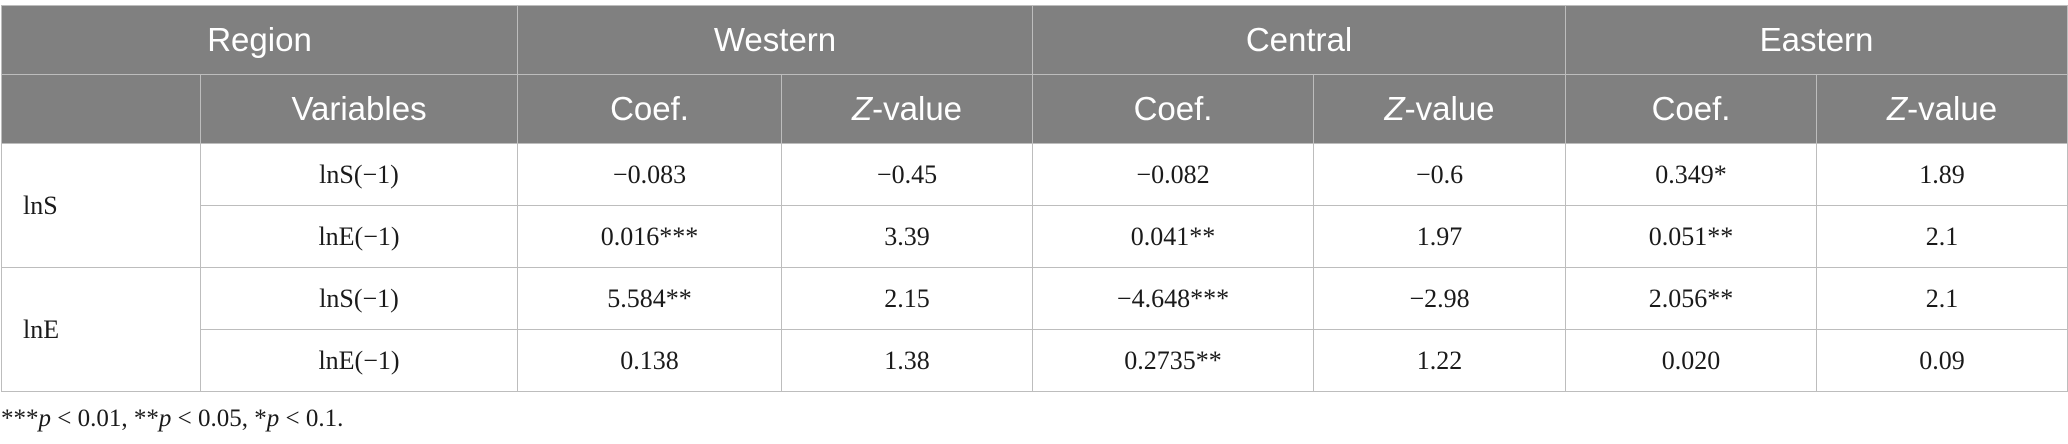  I want to click on central-coef-cell: 0.041**, so click(1173, 236).